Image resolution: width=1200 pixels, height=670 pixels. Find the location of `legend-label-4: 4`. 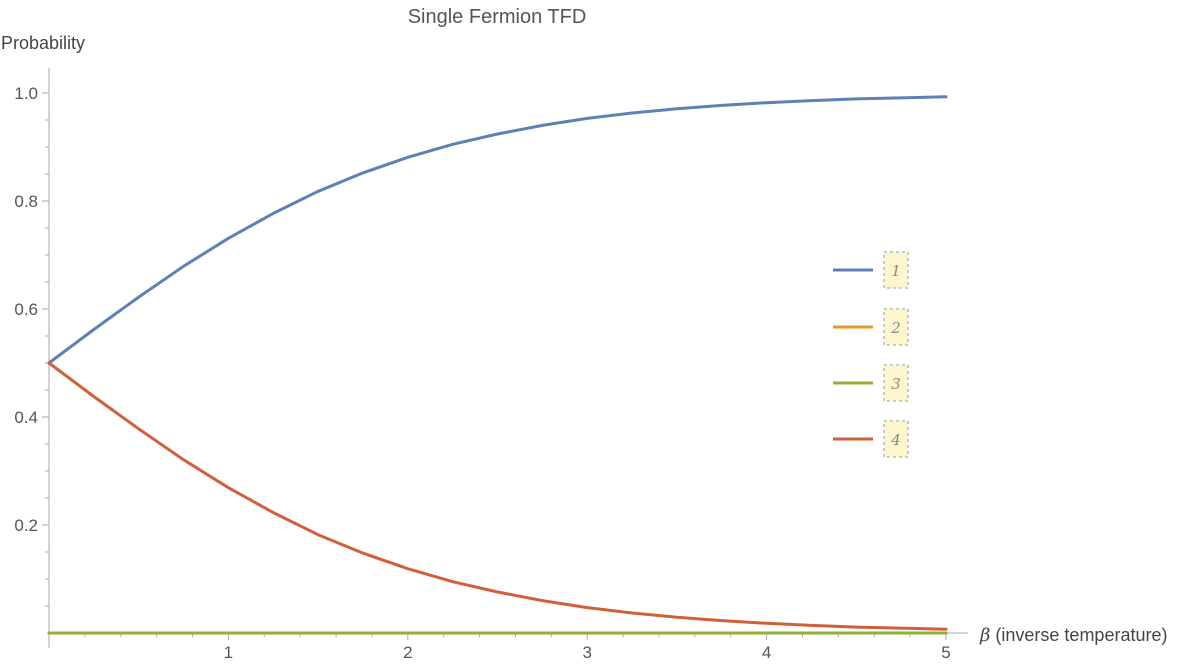

legend-label-4: 4 is located at coordinates (895, 440).